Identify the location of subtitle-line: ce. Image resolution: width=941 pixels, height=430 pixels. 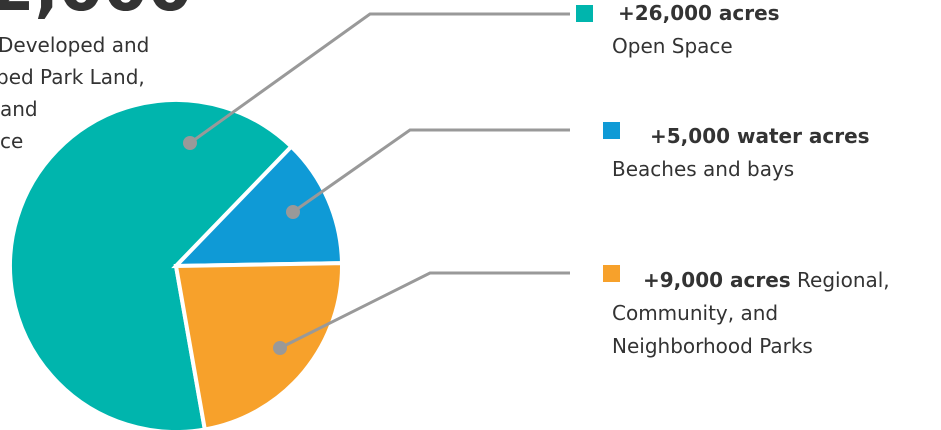
(11, 141).